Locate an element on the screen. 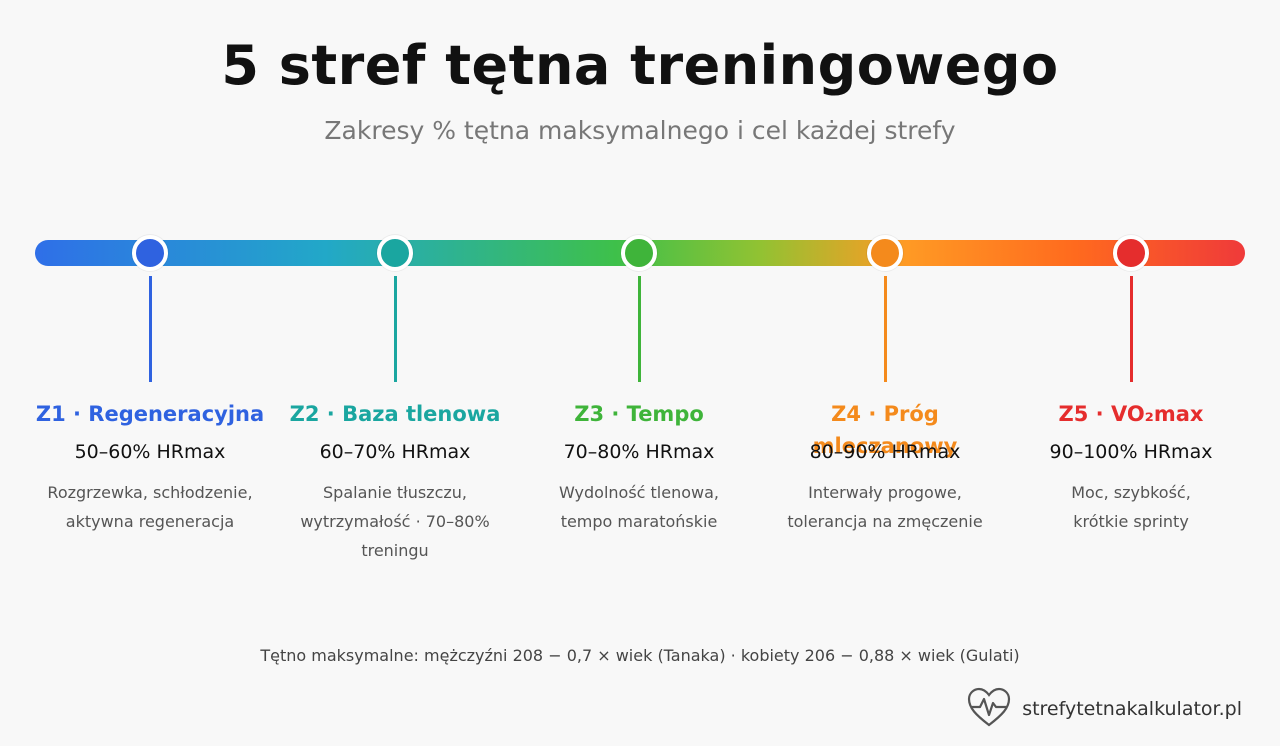 The width and height of the screenshot is (1280, 746). zone-desc-line: tolerancja na zmęczenie is located at coordinates (885, 521).